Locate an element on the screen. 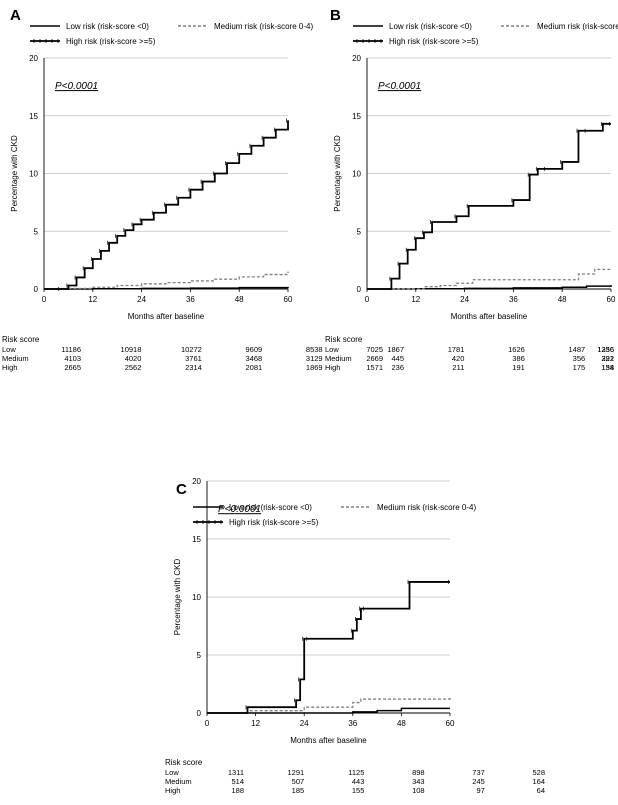 The image size is (618, 805). risk-value: 11186 is located at coordinates (71, 349).